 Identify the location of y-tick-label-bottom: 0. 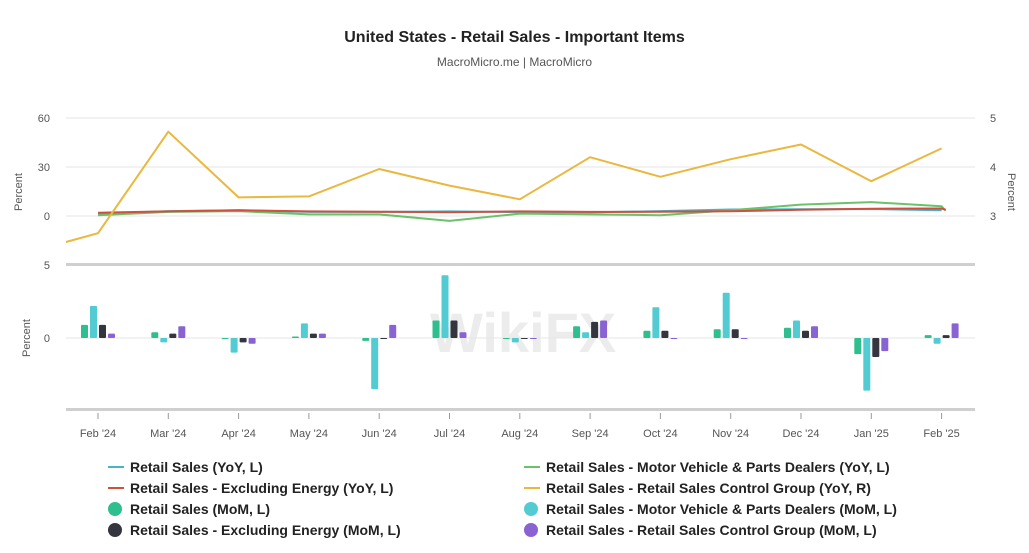
(47, 339).